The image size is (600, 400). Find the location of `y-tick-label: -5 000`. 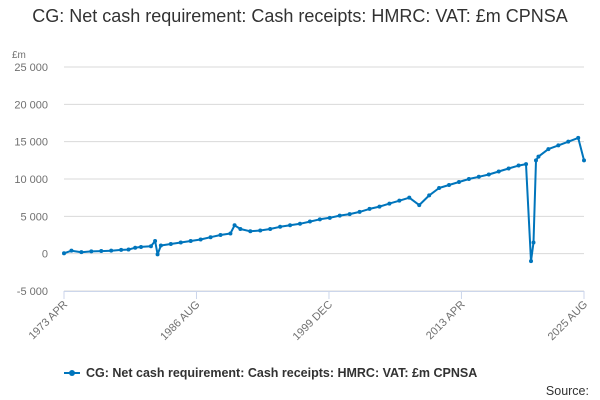

y-tick-label: -5 000 is located at coordinates (32, 292).